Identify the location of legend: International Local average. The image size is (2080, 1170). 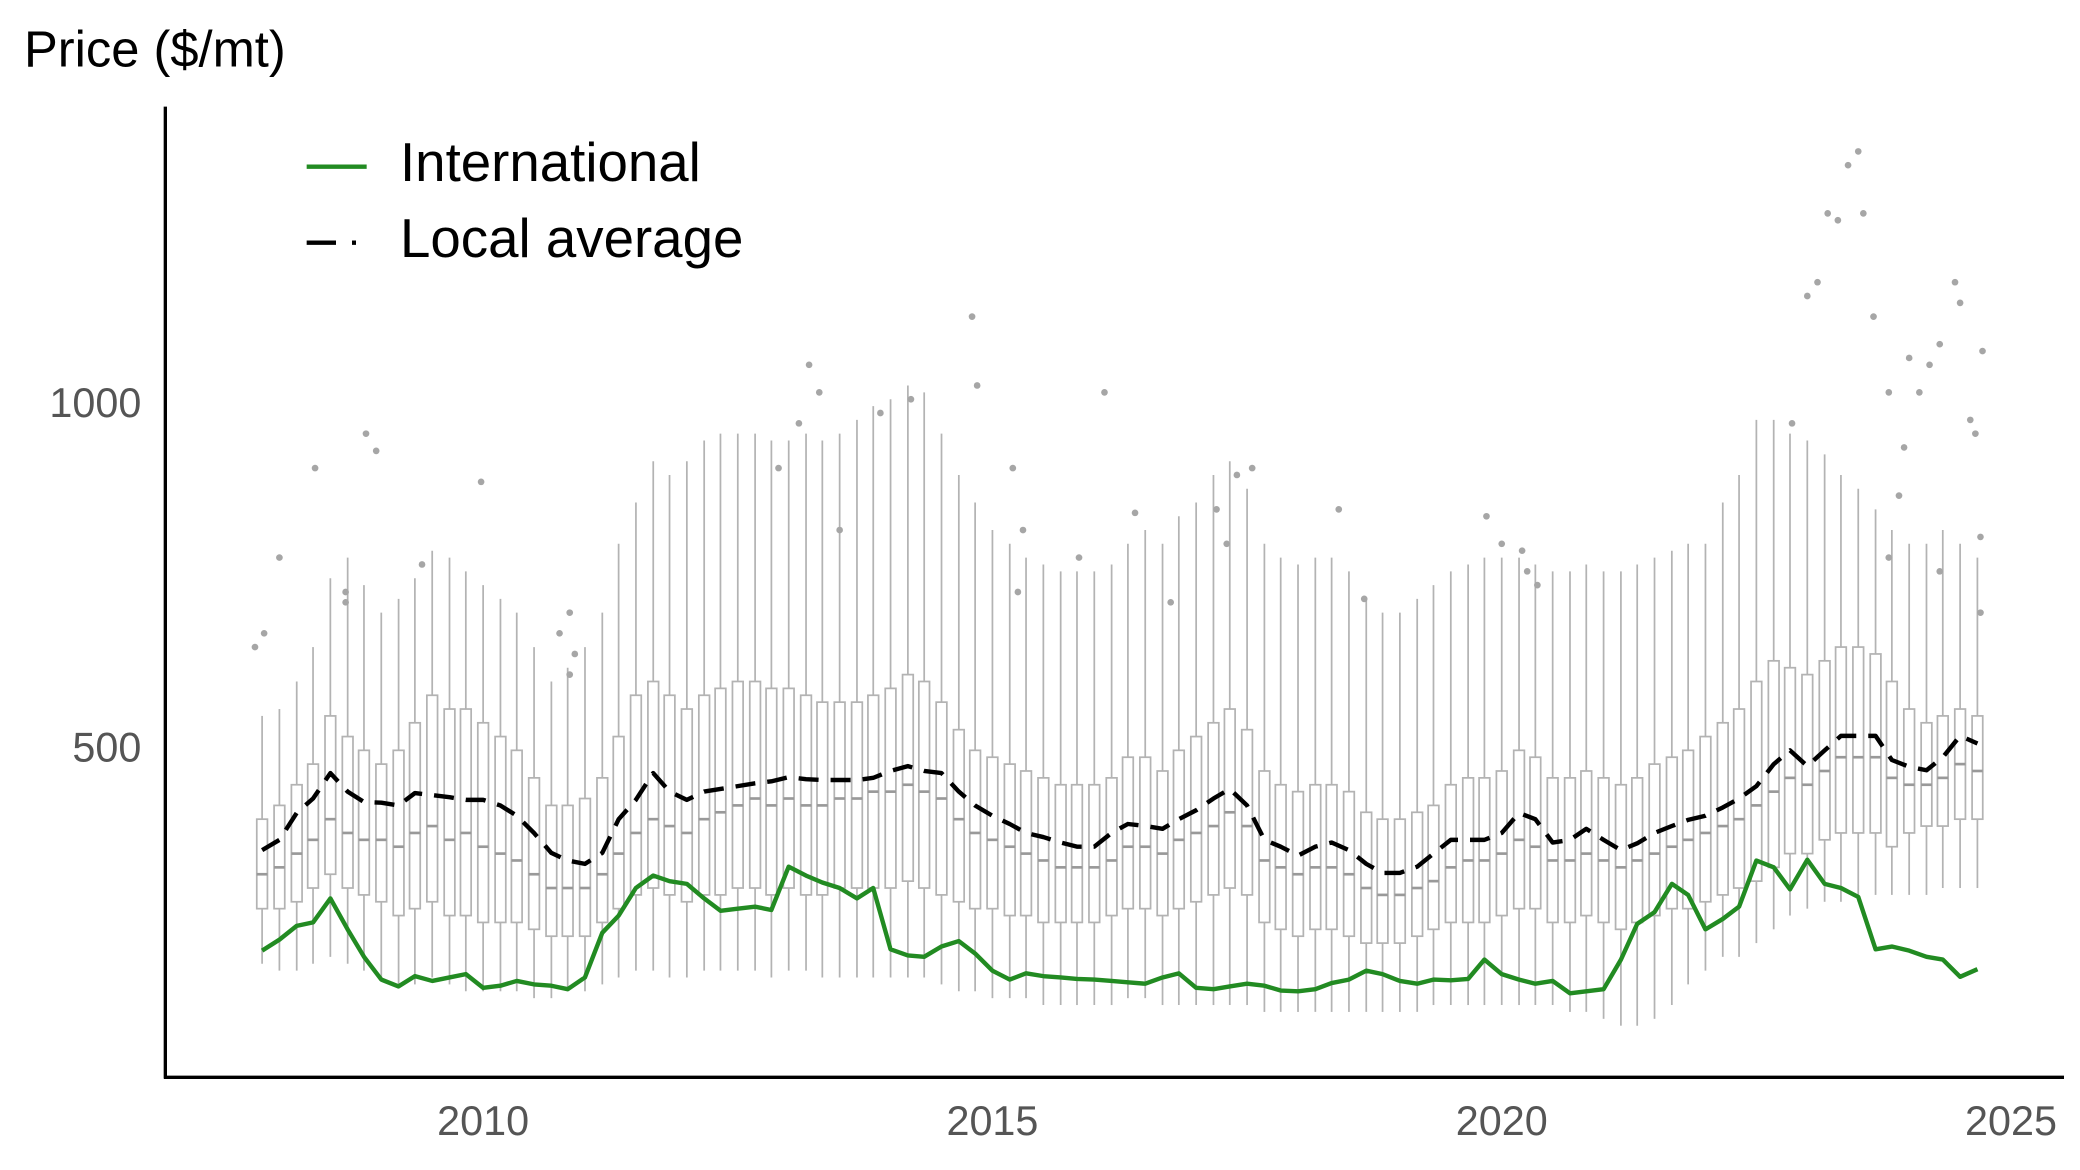
(524, 200).